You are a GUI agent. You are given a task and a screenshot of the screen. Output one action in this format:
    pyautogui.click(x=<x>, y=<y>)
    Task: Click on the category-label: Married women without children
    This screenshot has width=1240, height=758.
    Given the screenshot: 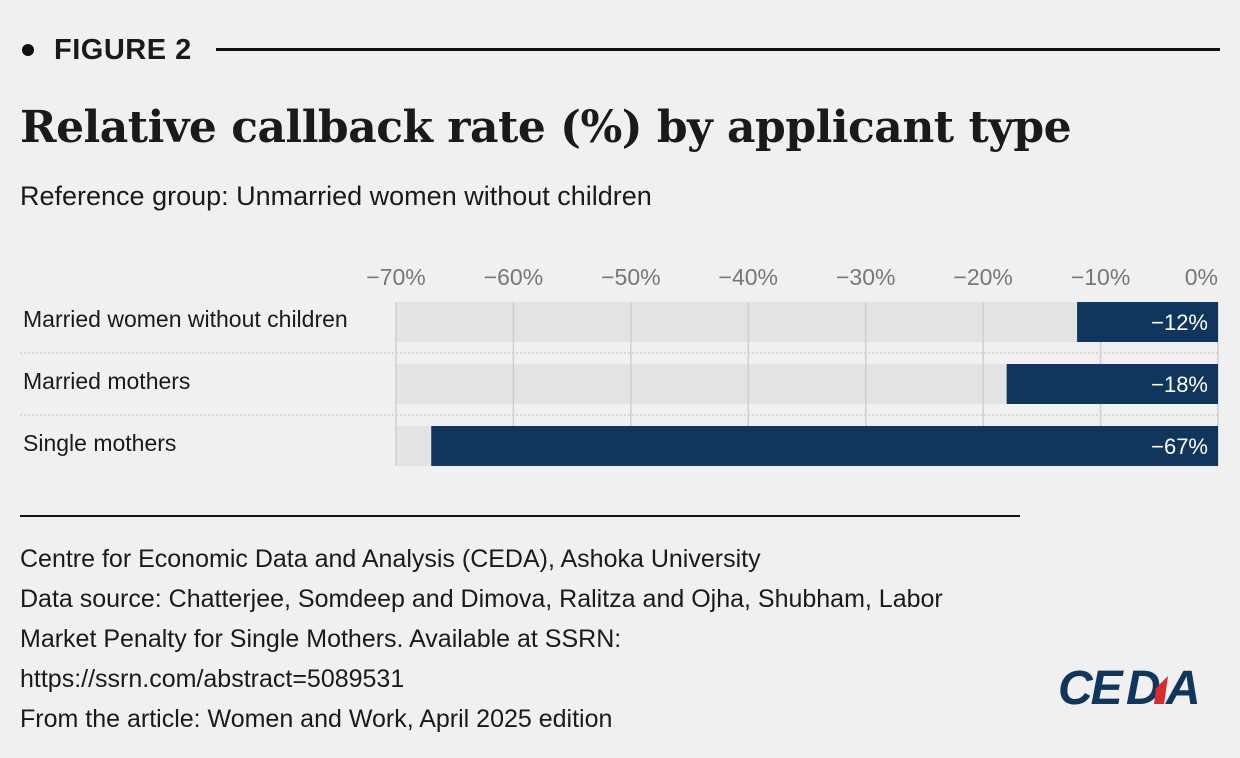 What is the action you would take?
    pyautogui.click(x=185, y=319)
    